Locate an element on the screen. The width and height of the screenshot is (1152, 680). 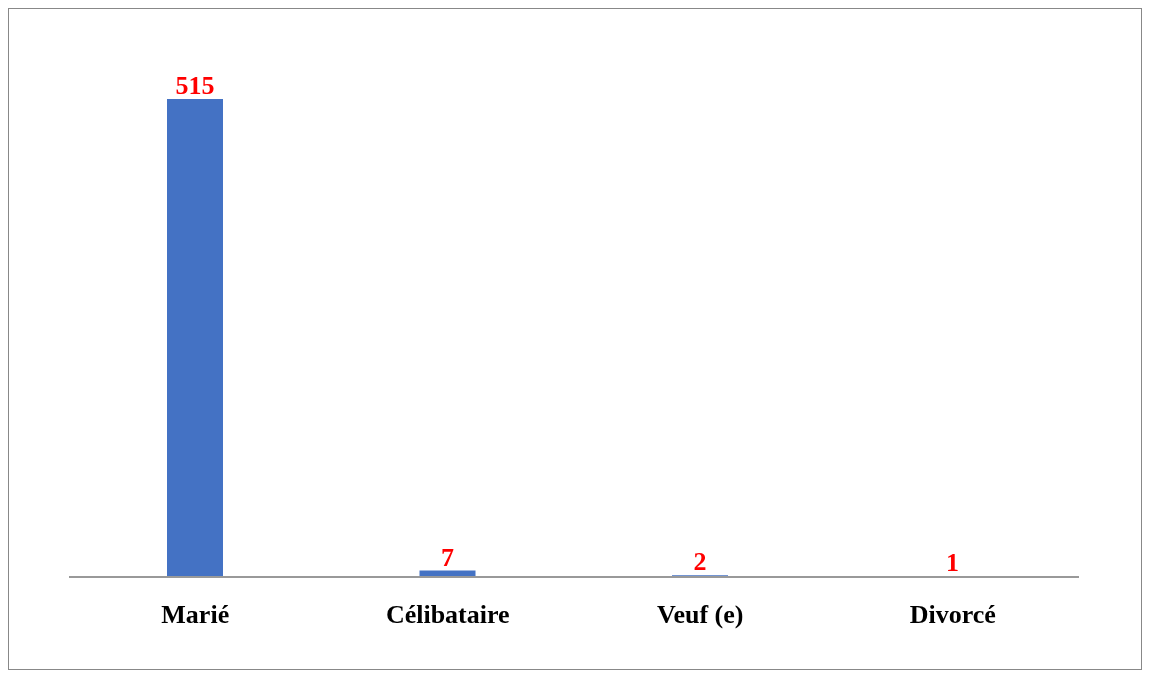
x-tick-label: Divorcé is located at coordinates (952, 615).